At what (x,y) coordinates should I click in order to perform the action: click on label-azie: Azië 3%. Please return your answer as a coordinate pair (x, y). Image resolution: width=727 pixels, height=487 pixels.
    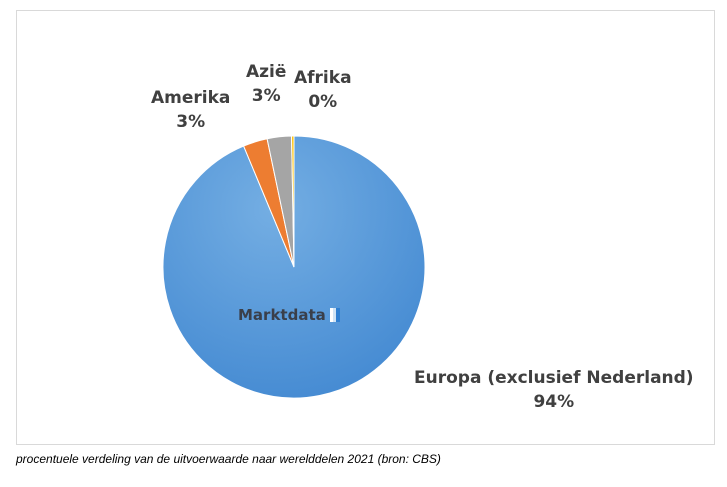
    Looking at the image, I should click on (266, 84).